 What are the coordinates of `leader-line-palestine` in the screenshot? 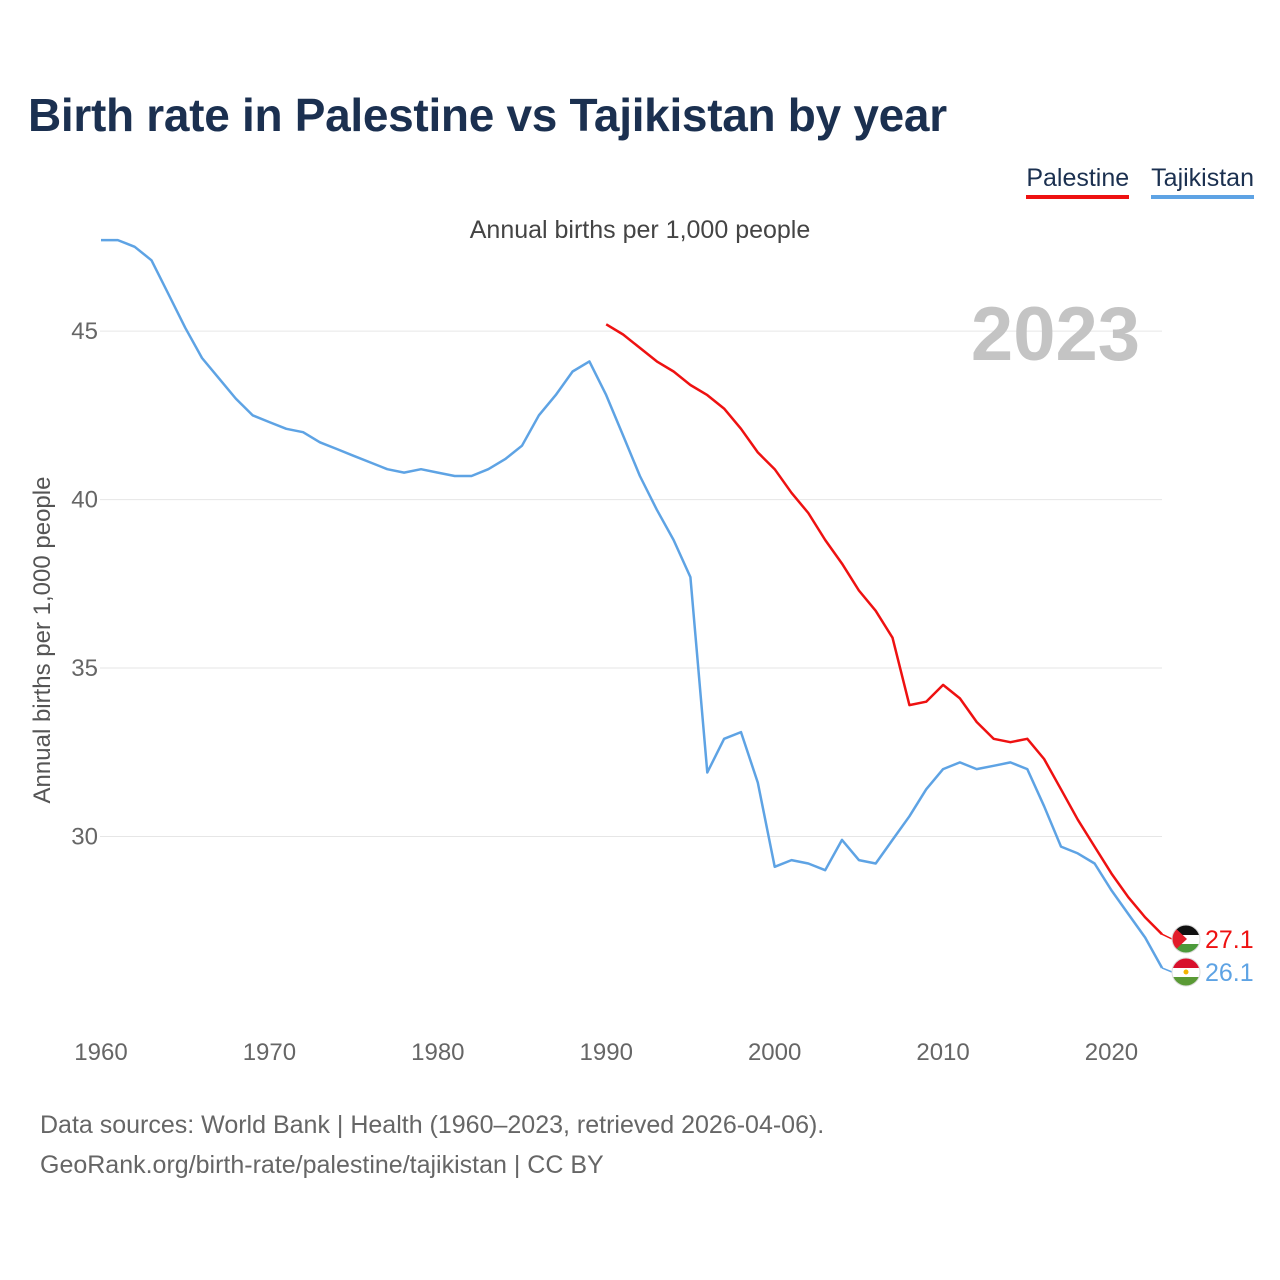 It's located at (1167, 936).